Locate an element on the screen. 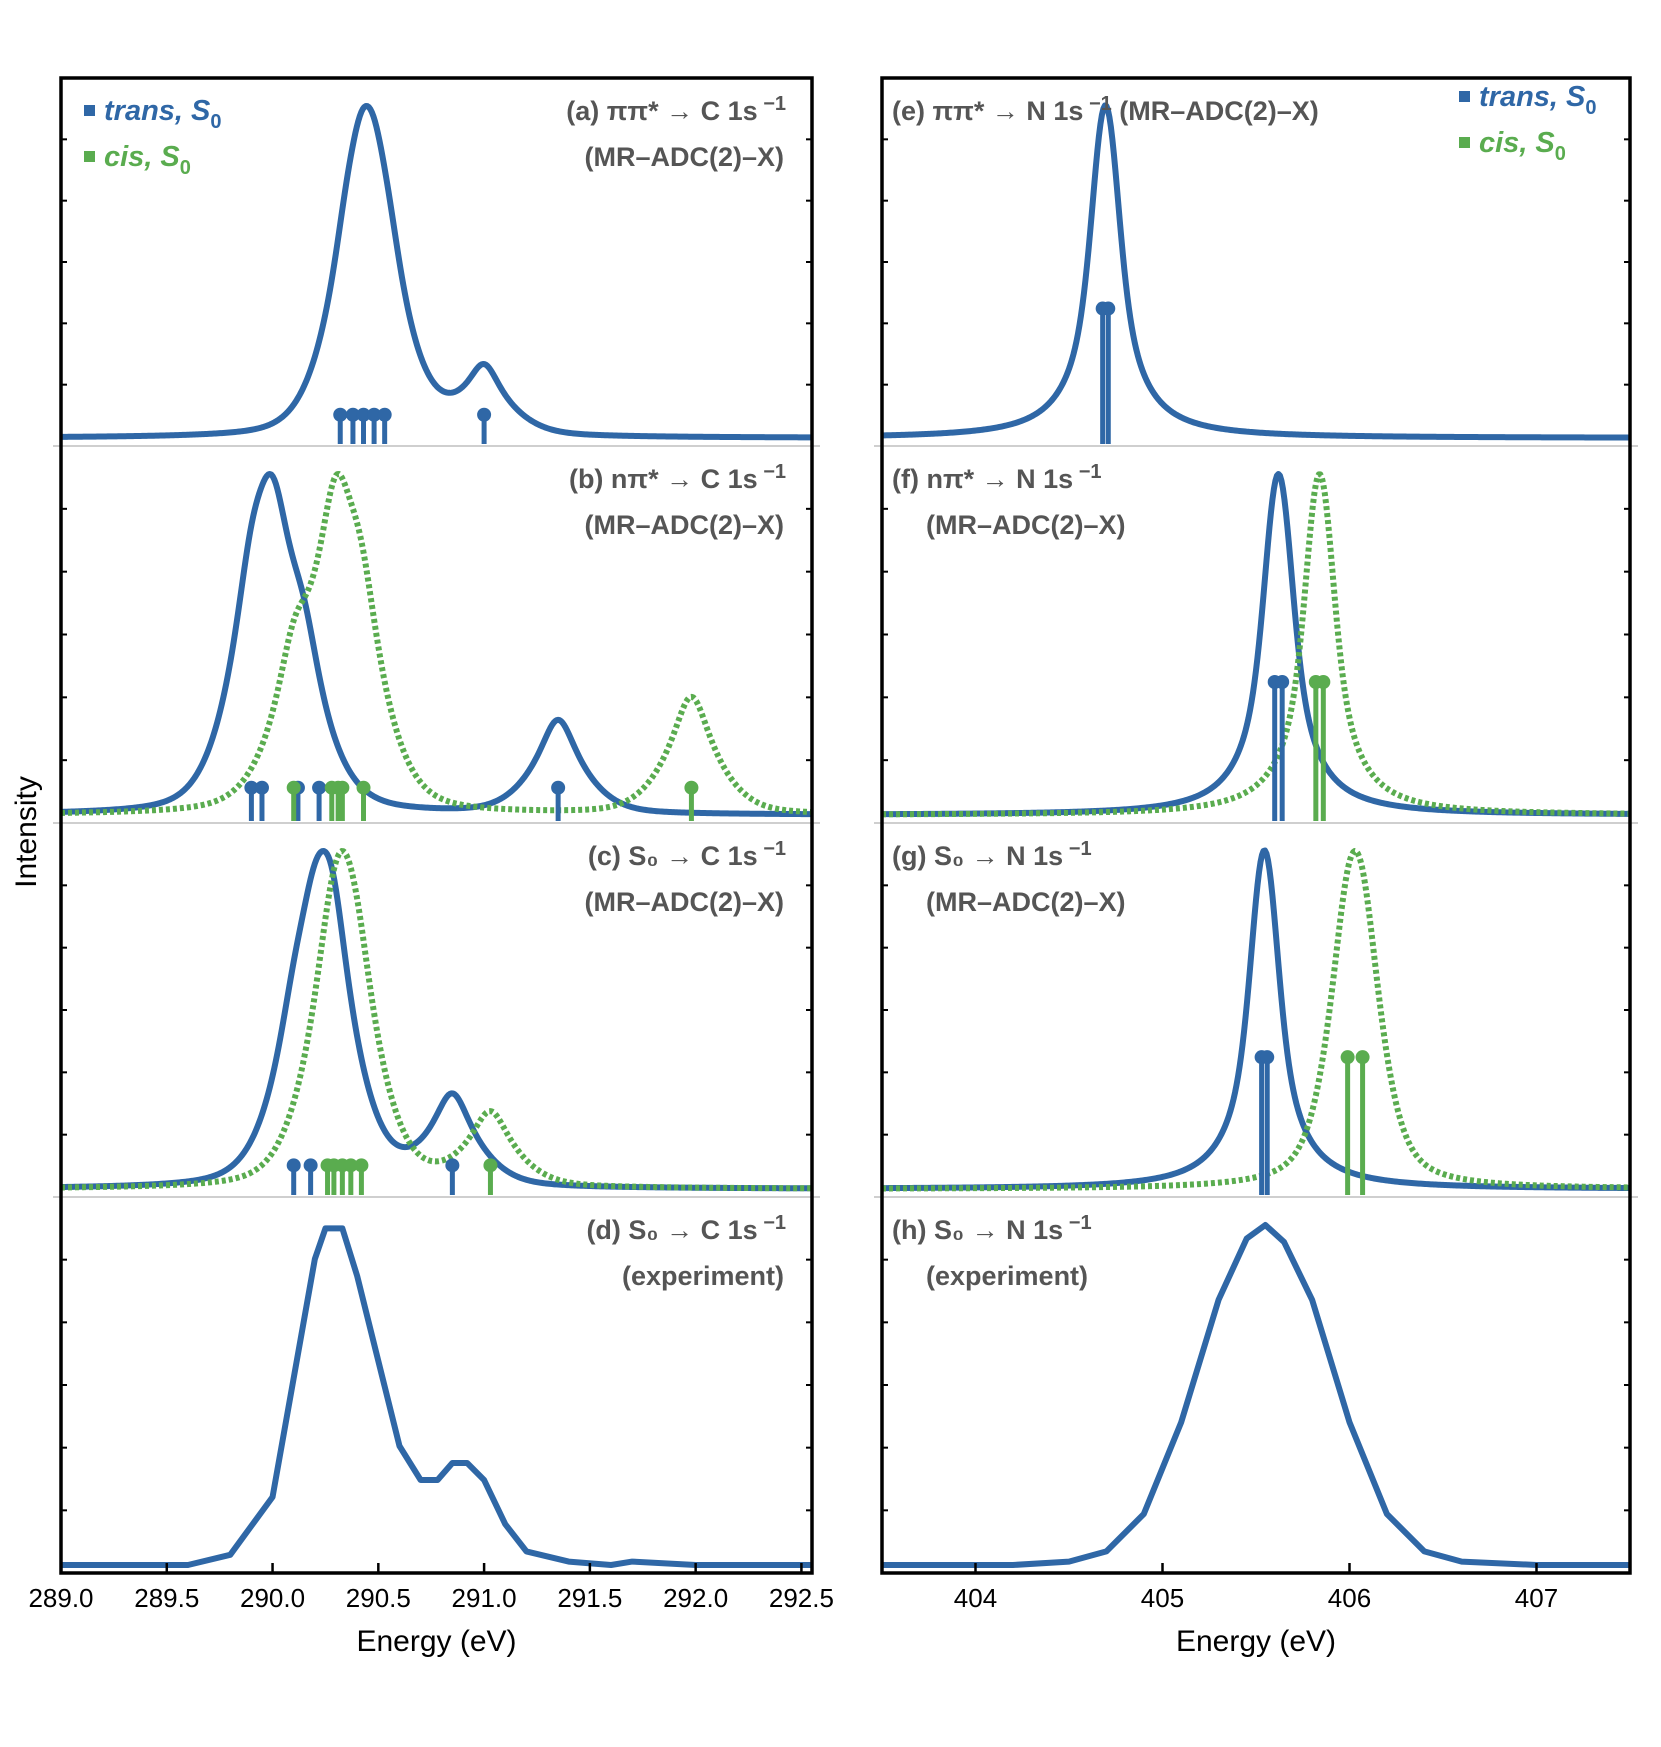  panel-title-line1: (f) nπ* → N 1s −1 is located at coordinates (997, 477).